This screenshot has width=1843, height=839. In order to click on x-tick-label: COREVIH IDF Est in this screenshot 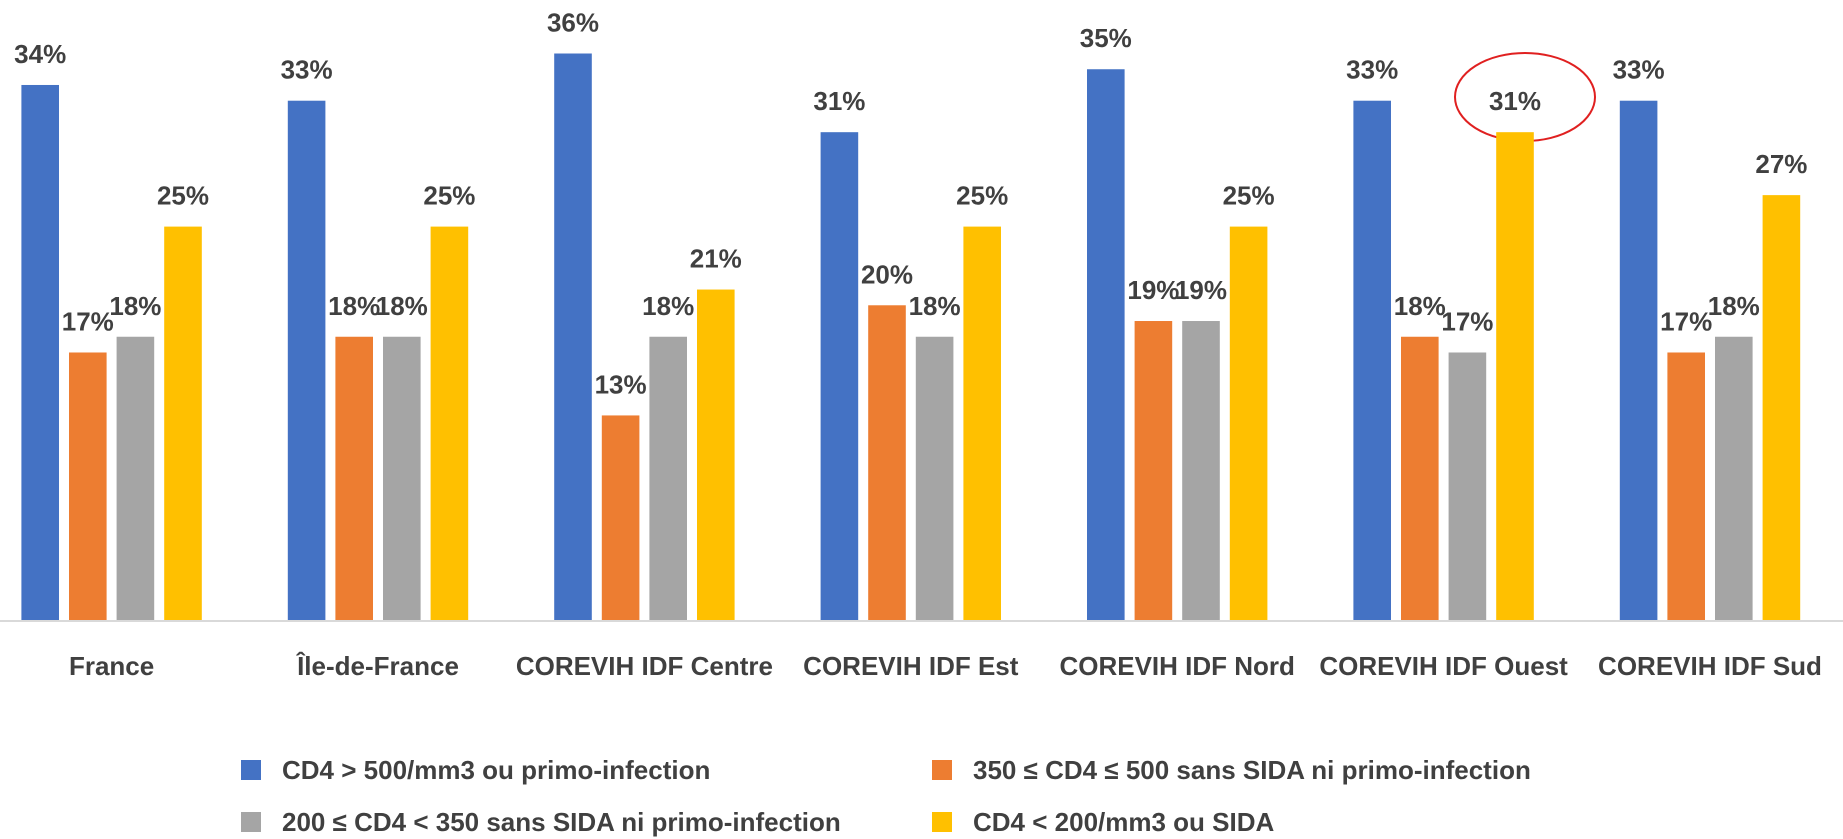, I will do `click(911, 666)`.